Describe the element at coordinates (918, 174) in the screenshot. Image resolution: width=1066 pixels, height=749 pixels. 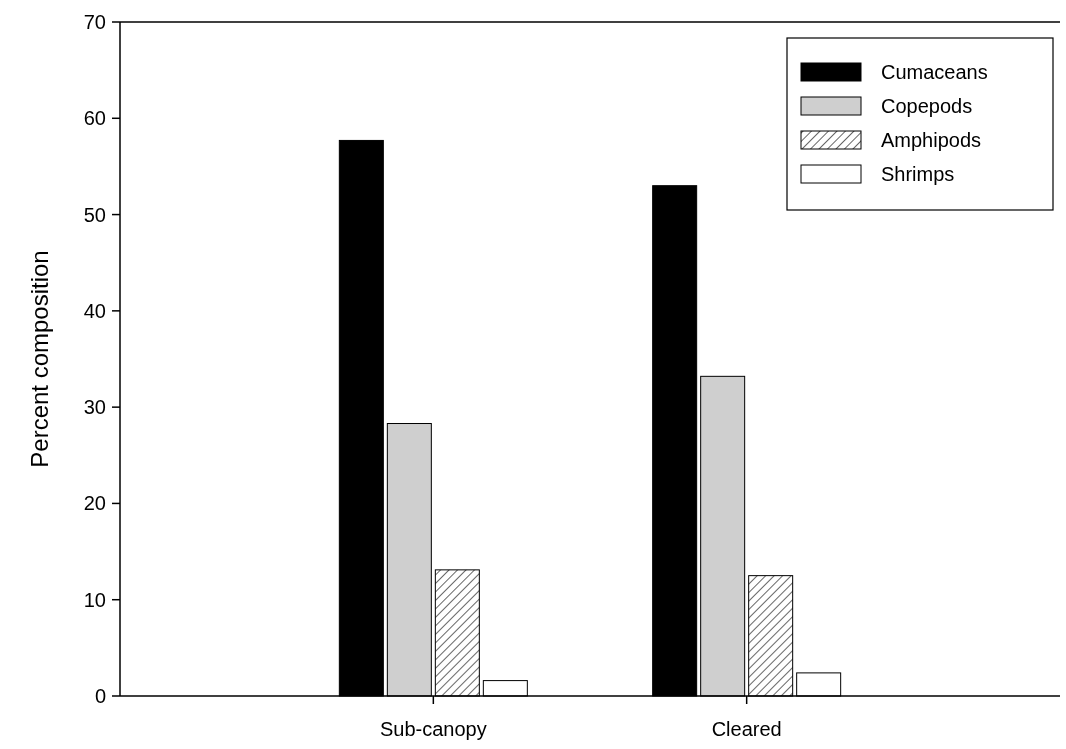
I see `legend-label: Shrimps` at that location.